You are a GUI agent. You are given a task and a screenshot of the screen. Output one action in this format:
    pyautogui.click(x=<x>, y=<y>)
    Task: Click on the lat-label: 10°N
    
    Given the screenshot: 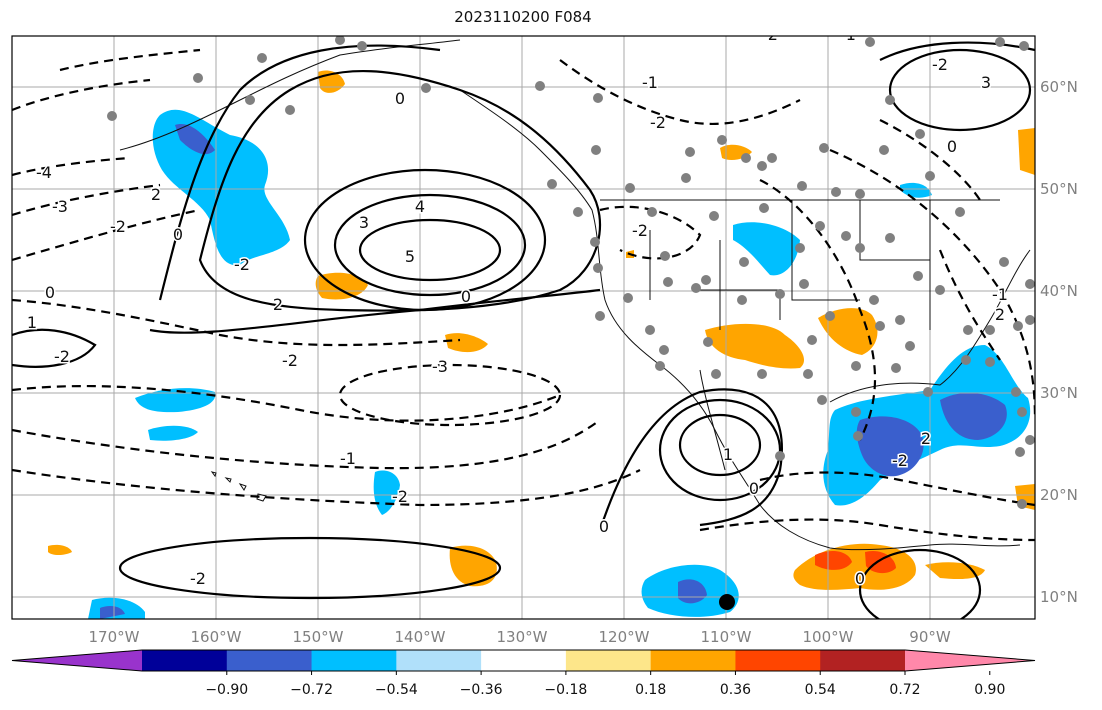 What is the action you would take?
    pyautogui.click(x=1059, y=597)
    